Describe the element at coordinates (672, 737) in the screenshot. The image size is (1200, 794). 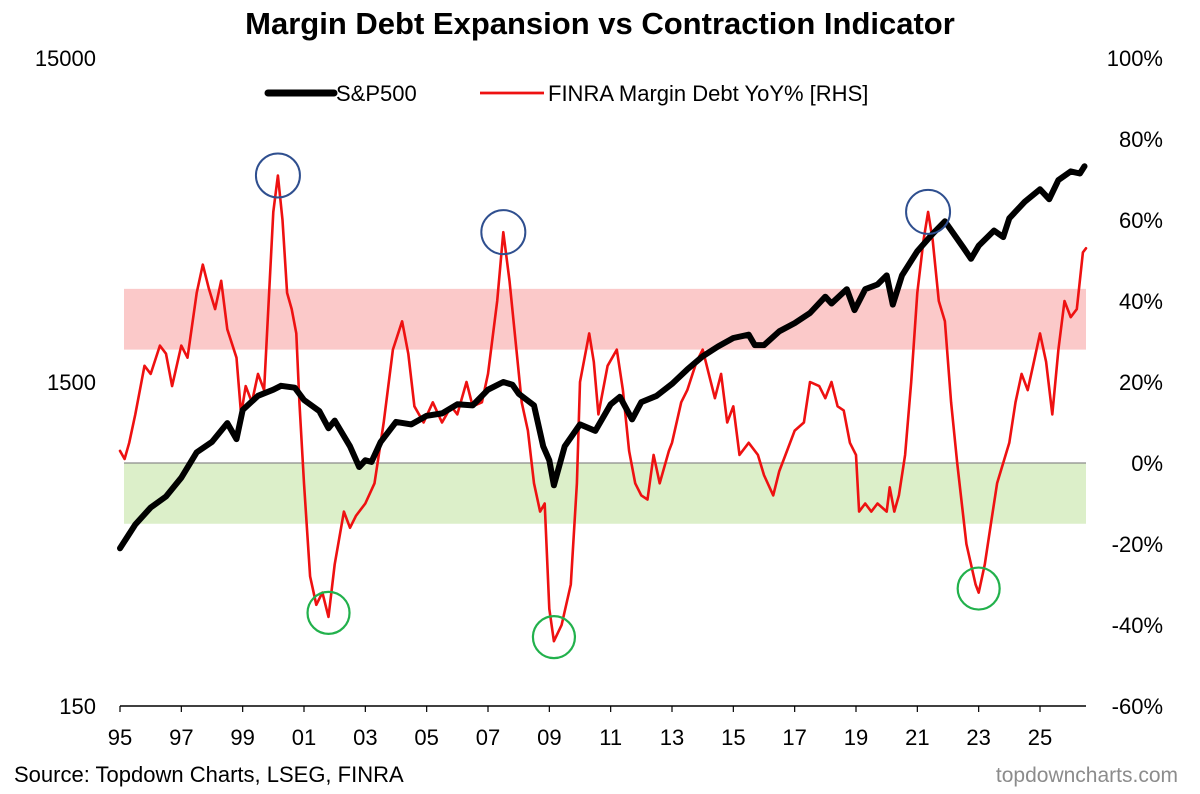
I see `x-tick-label: 13` at that location.